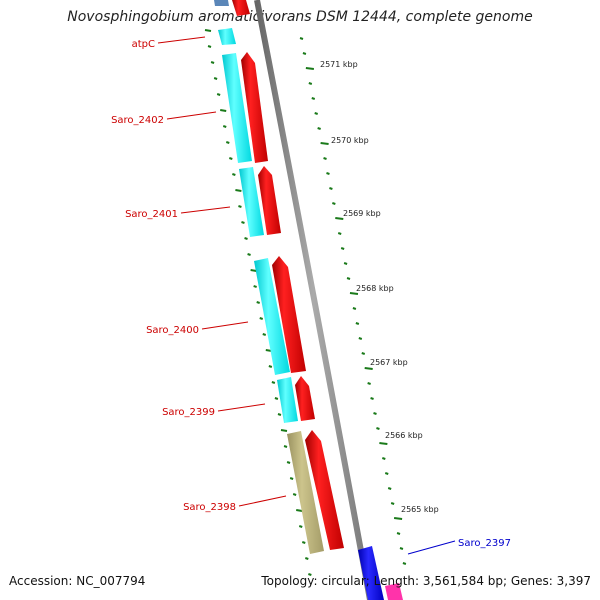 This screenshot has height=600, width=600. I want to click on gene-saro-2398-forward, so click(324, 490).